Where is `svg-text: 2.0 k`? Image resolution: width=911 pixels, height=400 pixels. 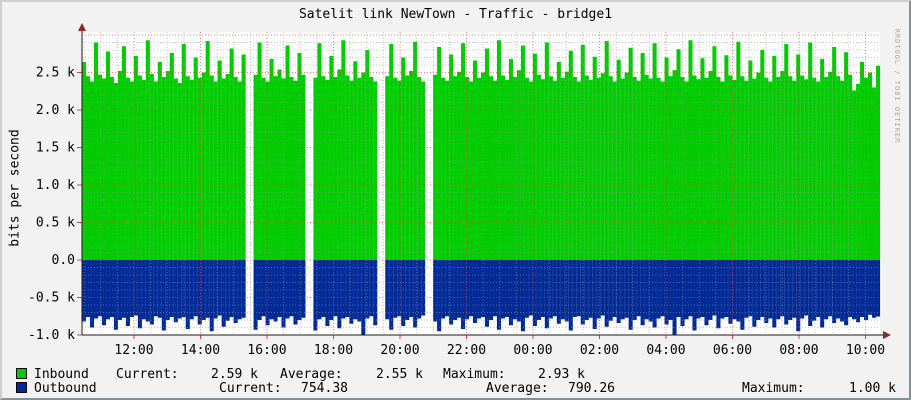 svg-text: 2.0 k is located at coordinates (55, 110).